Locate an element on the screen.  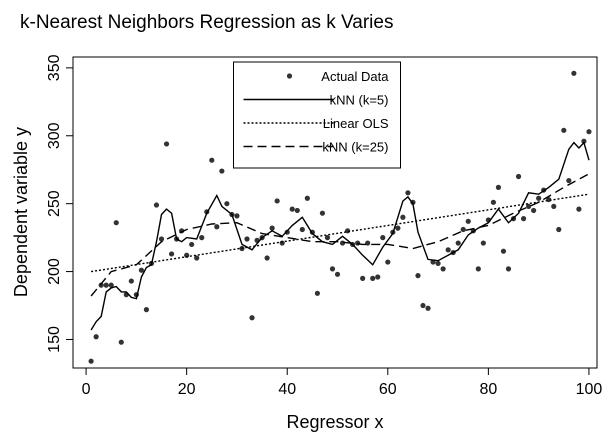
legend-marker is located at coordinates (289, 76).